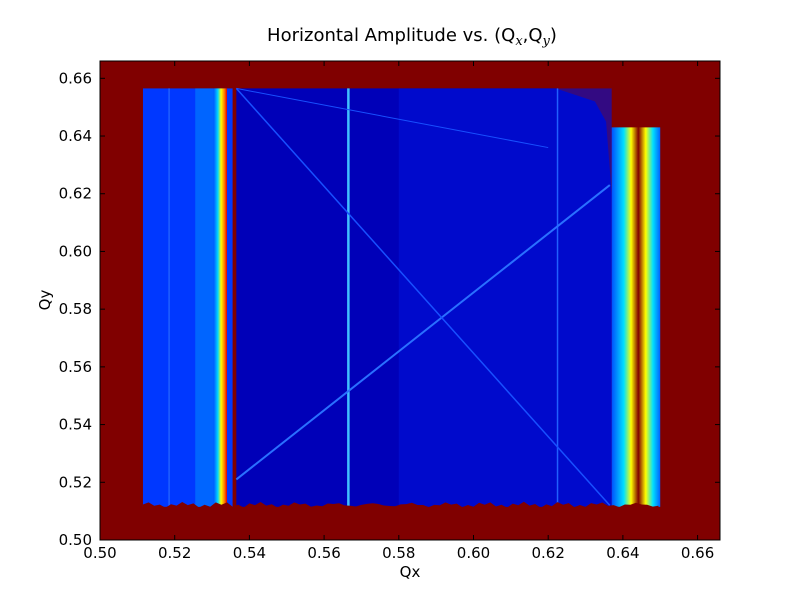  I want to click on x-tick-label: 0.58, so click(398, 553).